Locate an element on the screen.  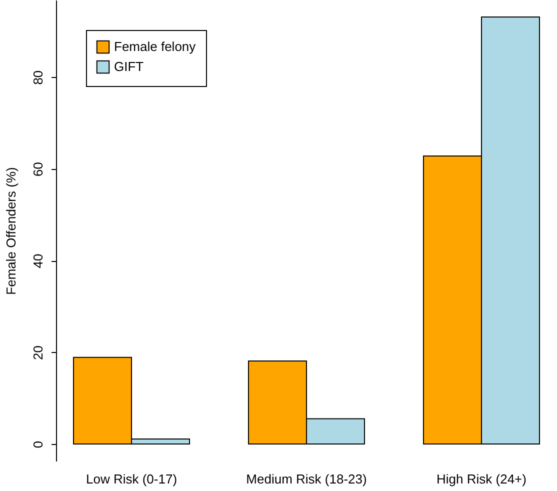
x-tick-label: Low Risk (0-17) is located at coordinates (132, 479).